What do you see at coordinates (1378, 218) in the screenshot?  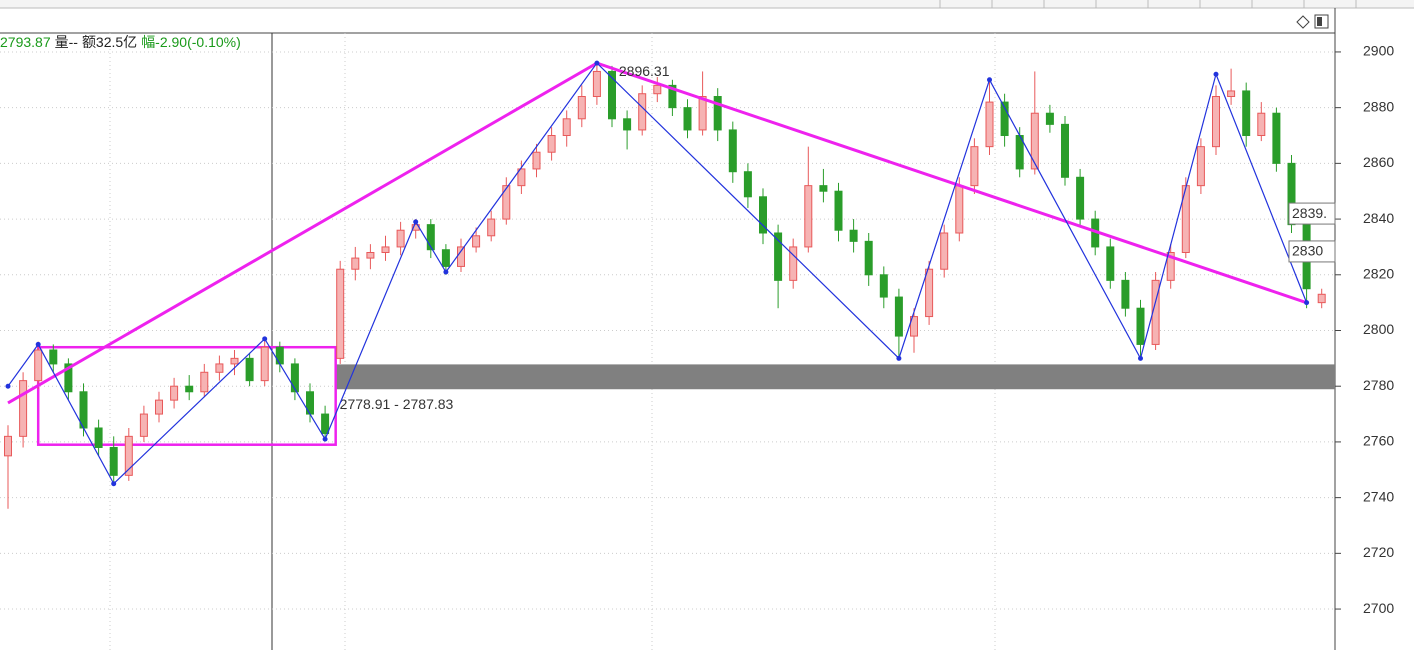 I see `y-tick-label: 2840` at bounding box center [1378, 218].